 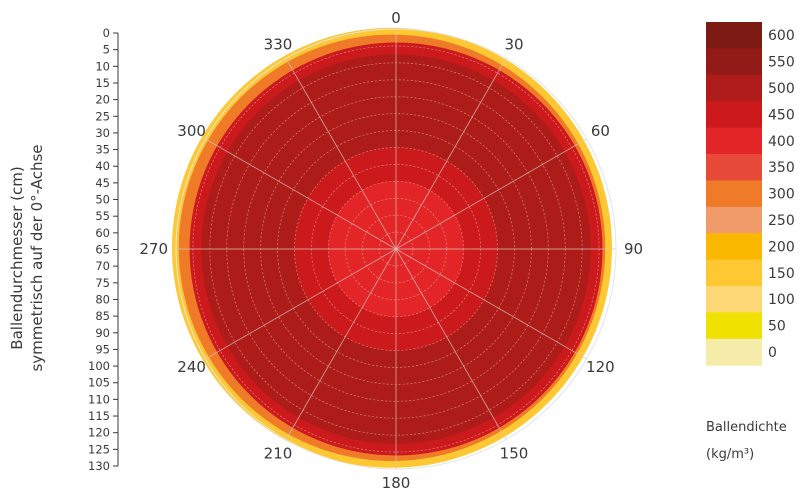 I want to click on angle-label: 0, so click(x=396, y=18).